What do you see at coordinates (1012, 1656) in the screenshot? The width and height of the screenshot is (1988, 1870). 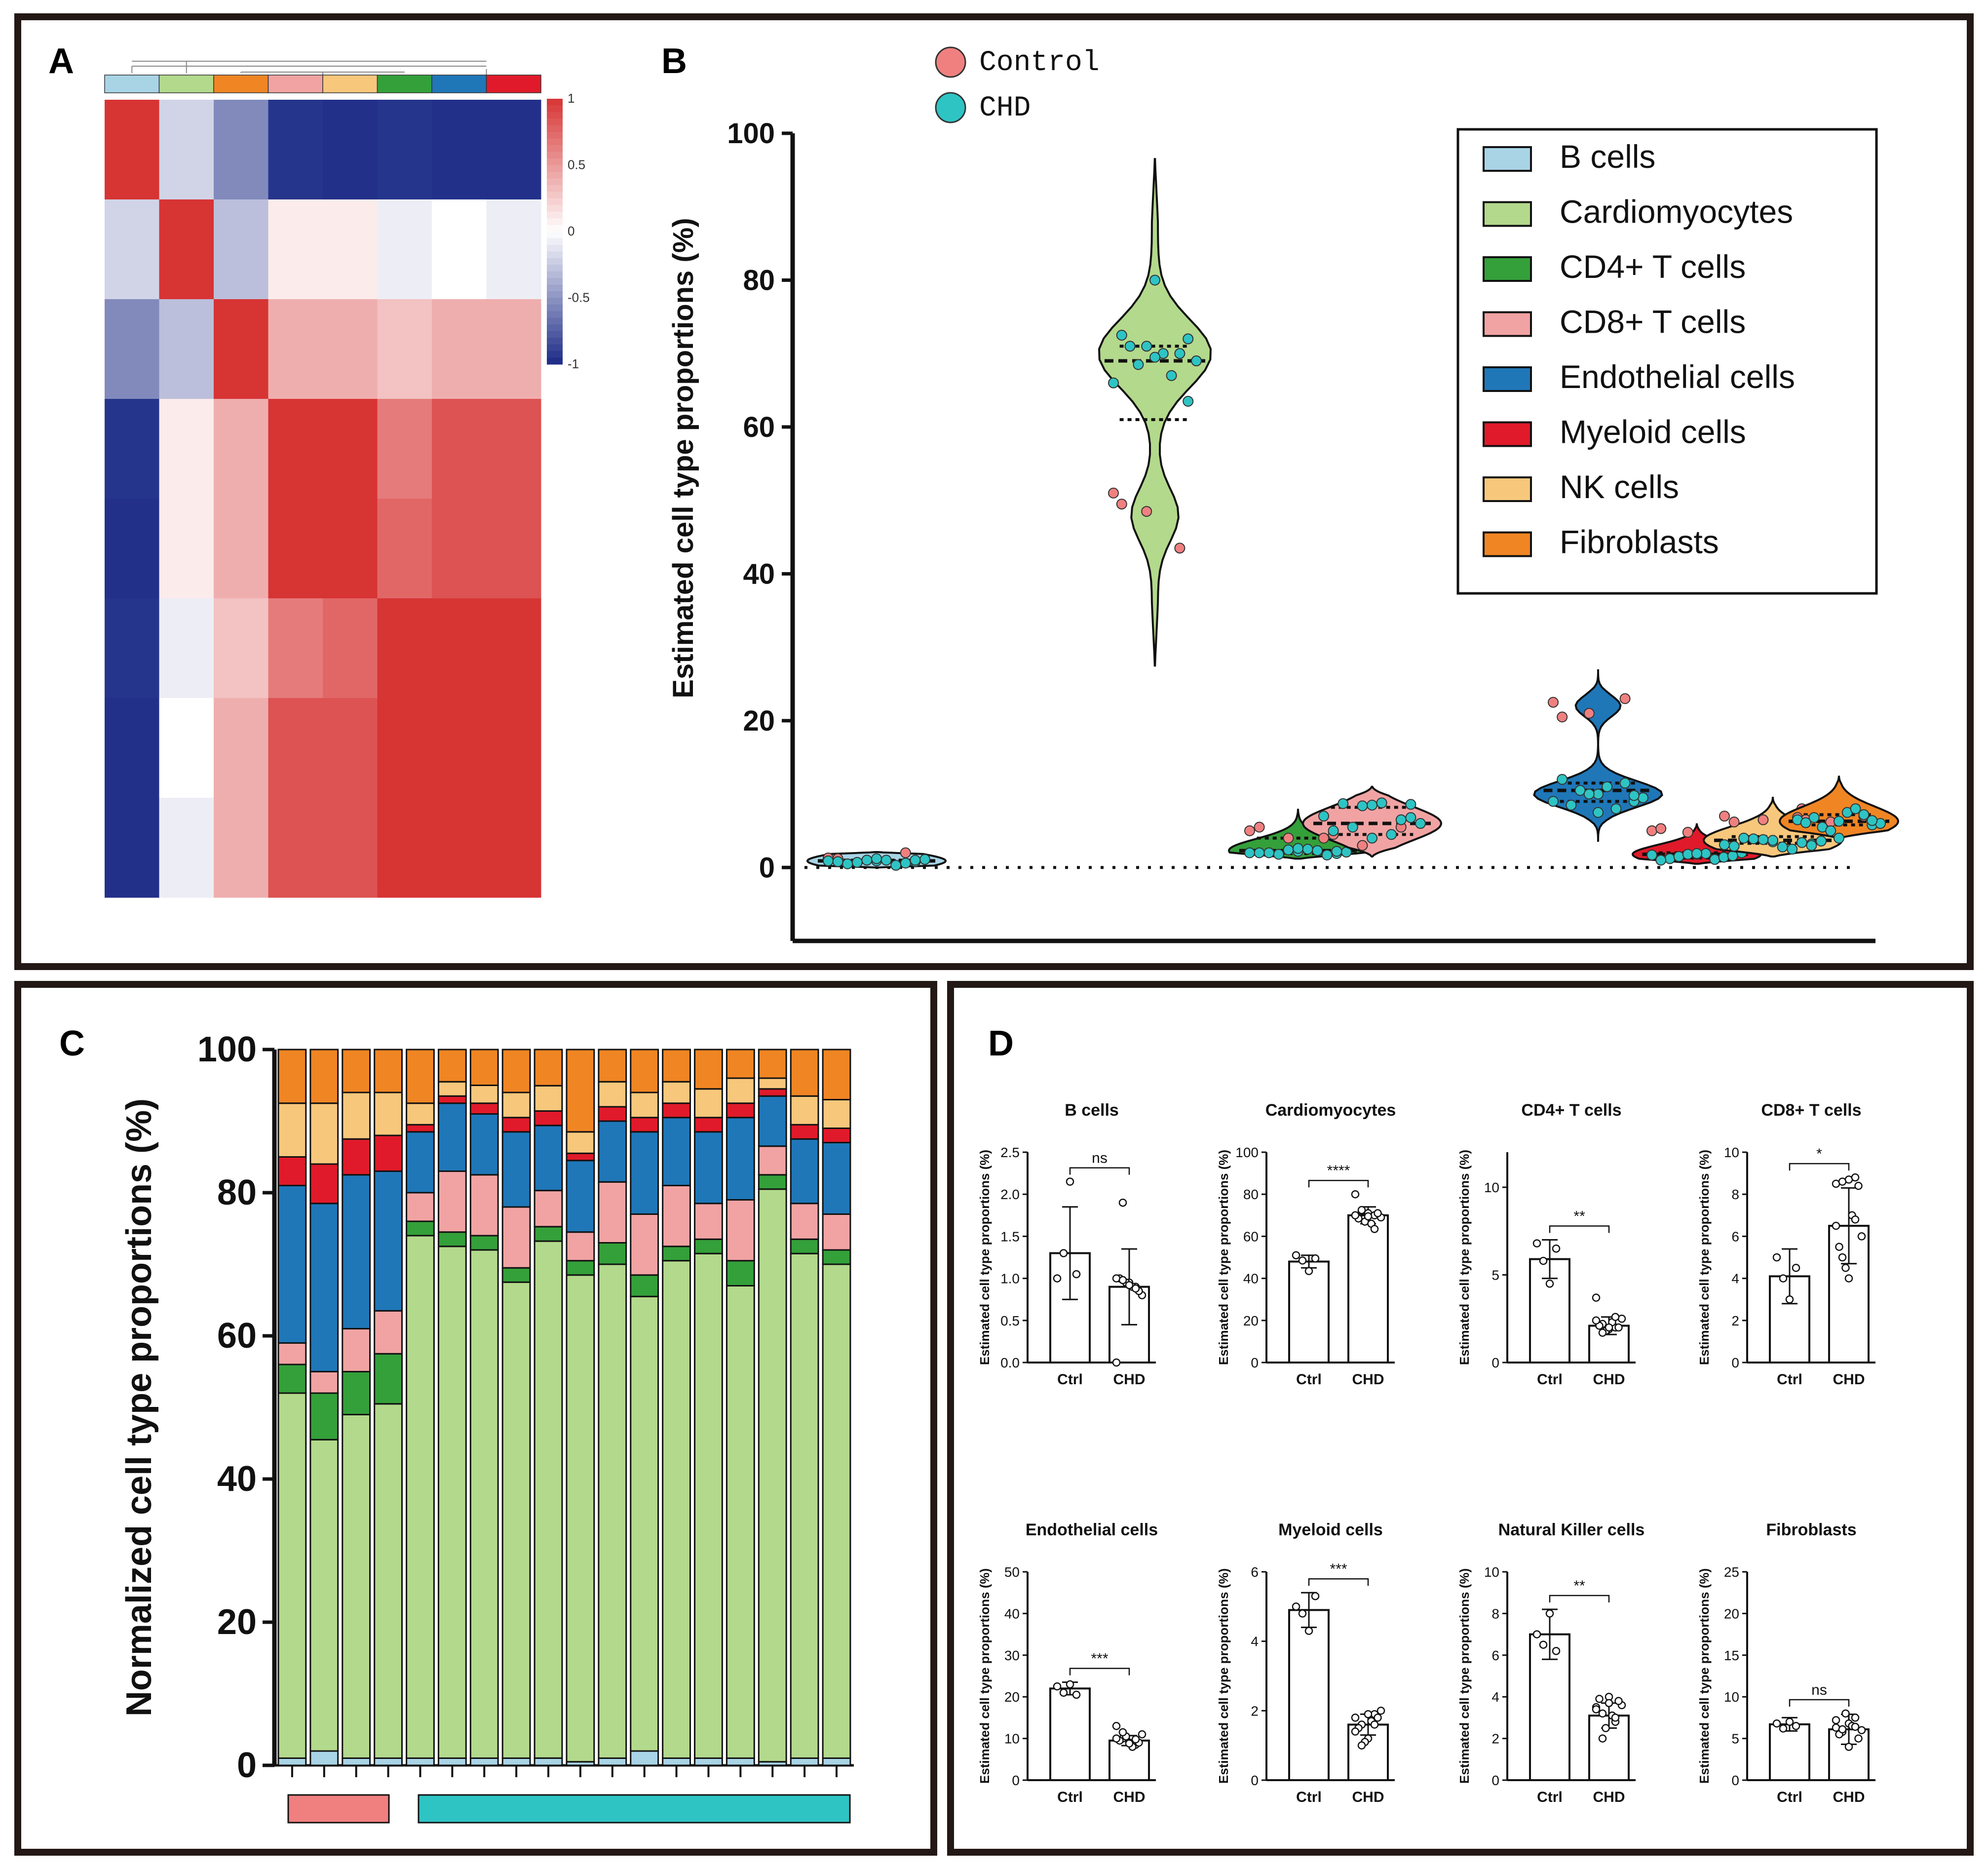 I see `y-tick-label: 30` at bounding box center [1012, 1656].